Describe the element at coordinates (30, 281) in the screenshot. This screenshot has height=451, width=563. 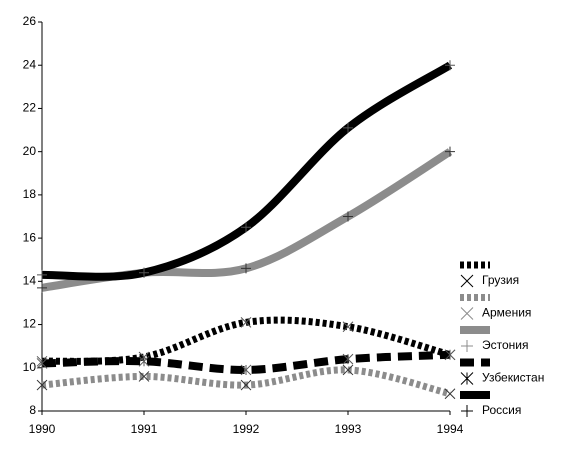
I see `y-tick-label: 14` at that location.